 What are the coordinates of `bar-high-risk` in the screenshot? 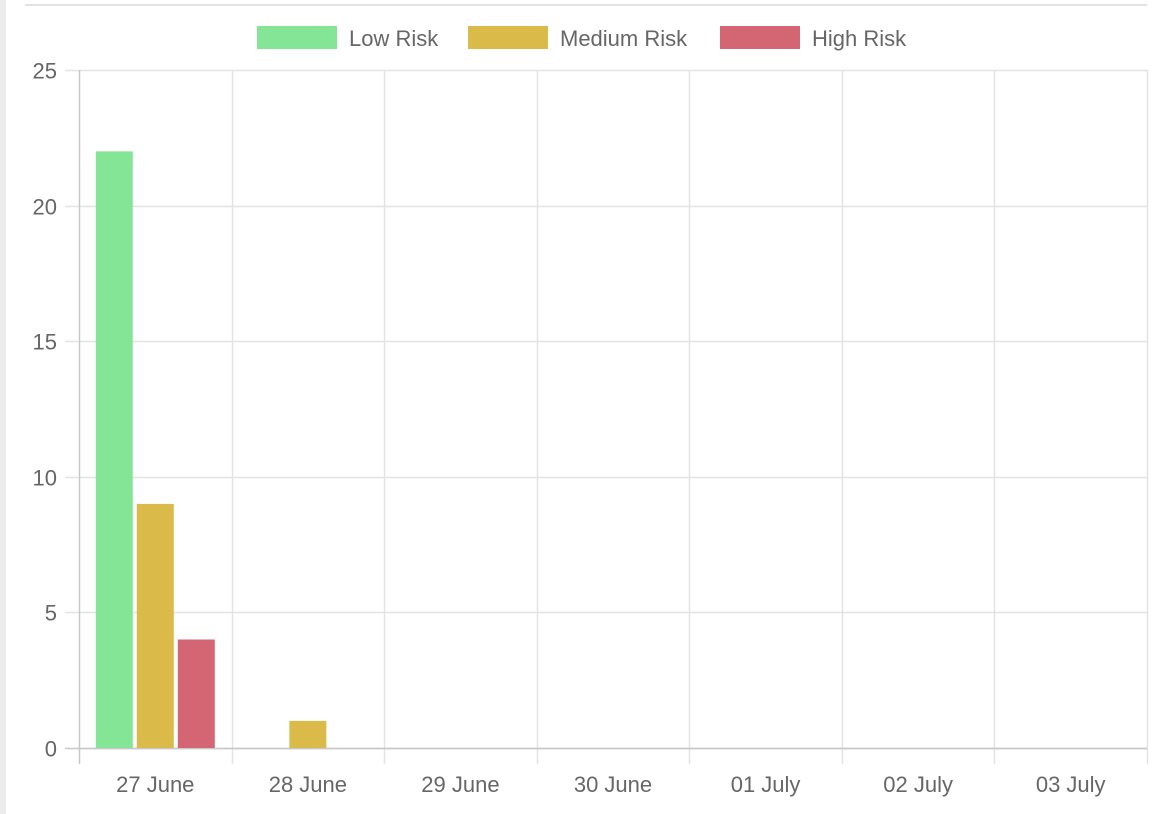 It's located at (196, 693).